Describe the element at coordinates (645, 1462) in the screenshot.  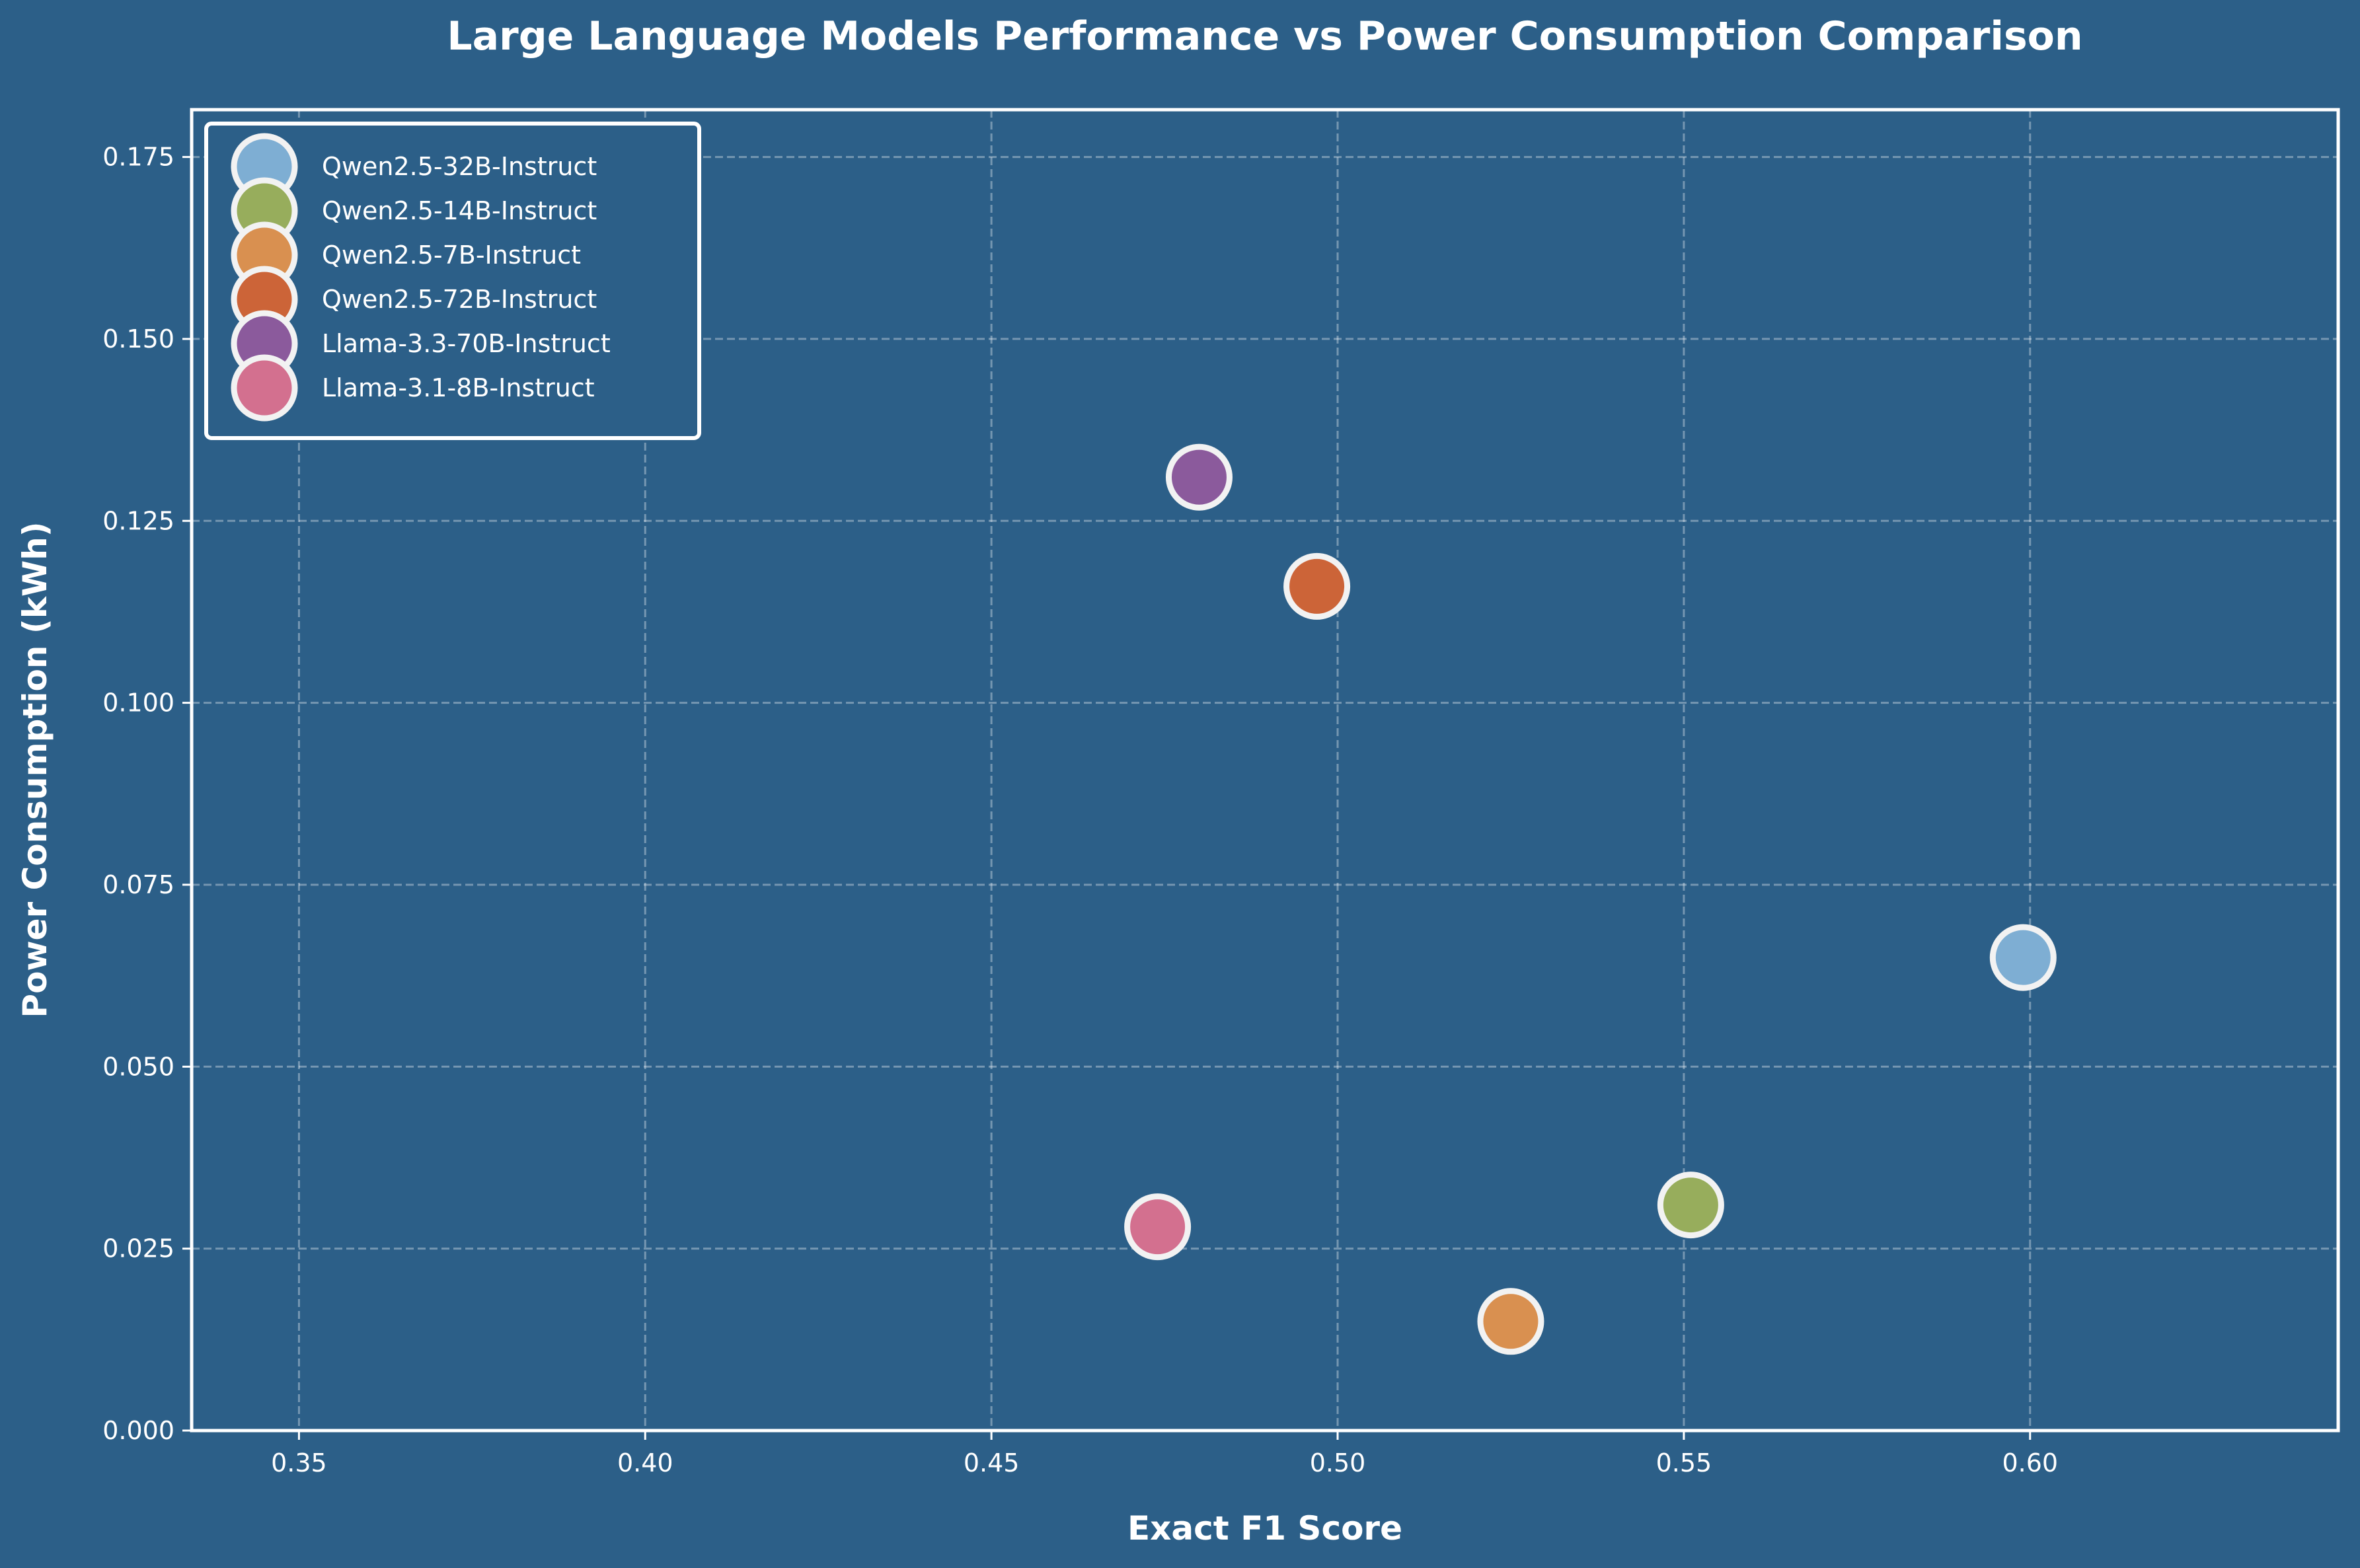
I see `x-tick-label: 0.40` at that location.